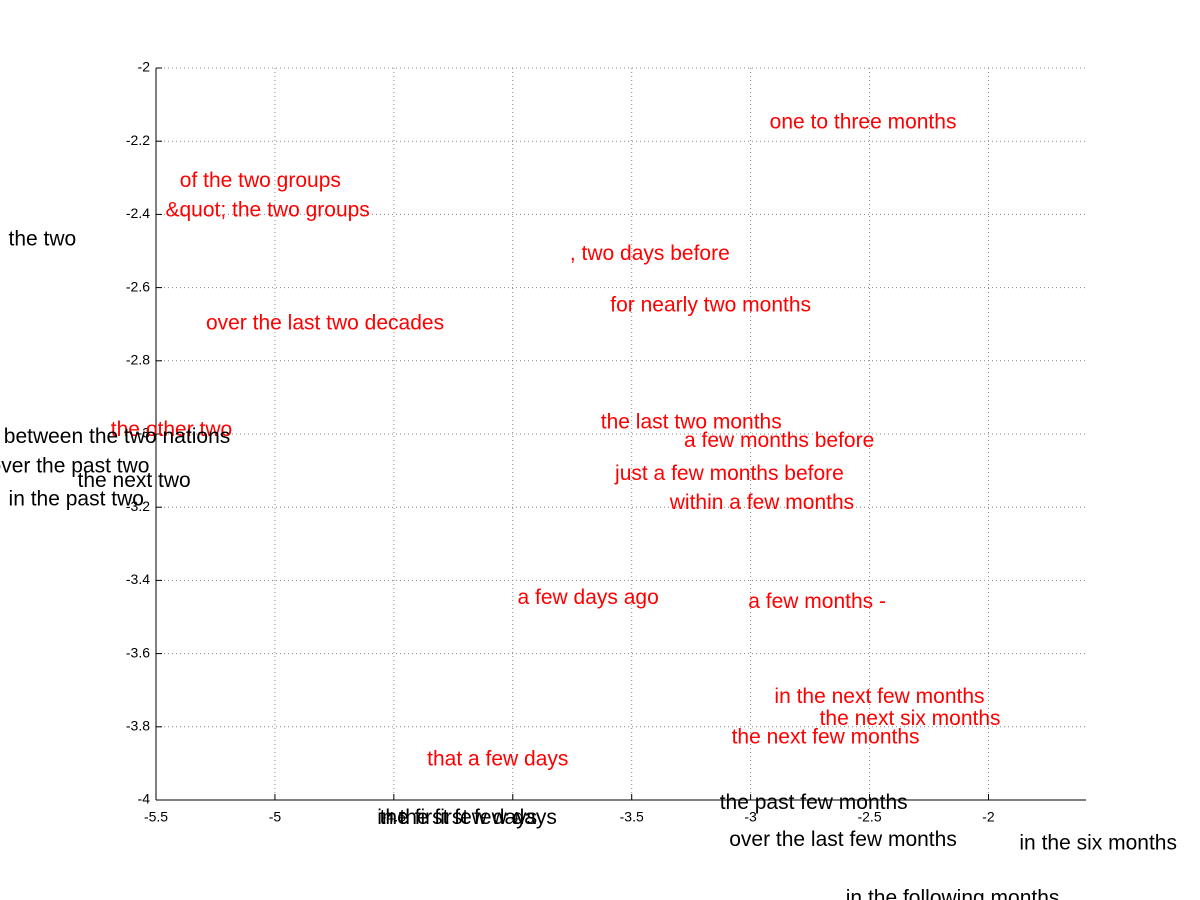  Describe the element at coordinates (156, 817) in the screenshot. I see `x-tick-label: -5.5` at that location.